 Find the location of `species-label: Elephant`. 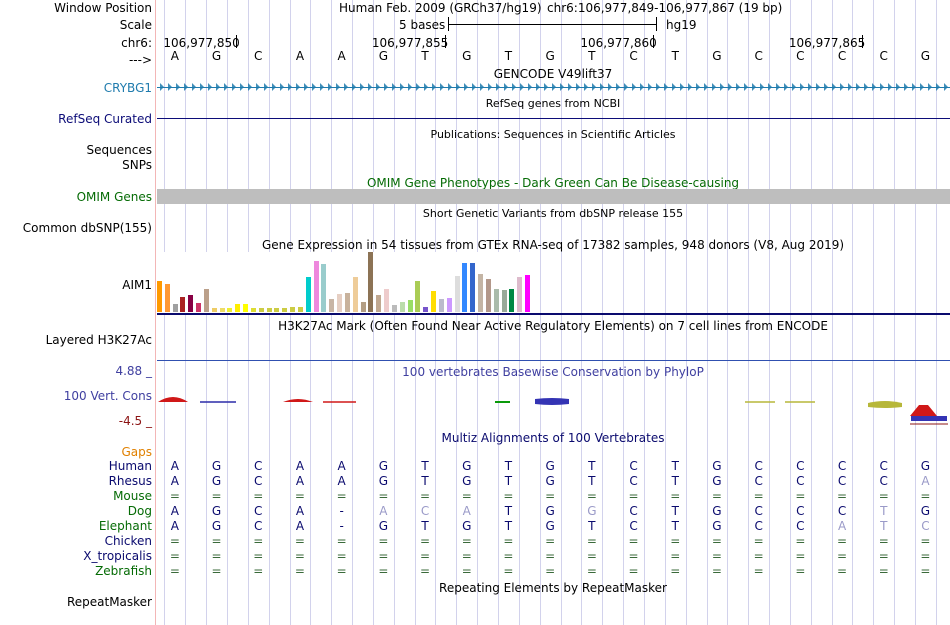

species-label: Elephant is located at coordinates (125, 526).